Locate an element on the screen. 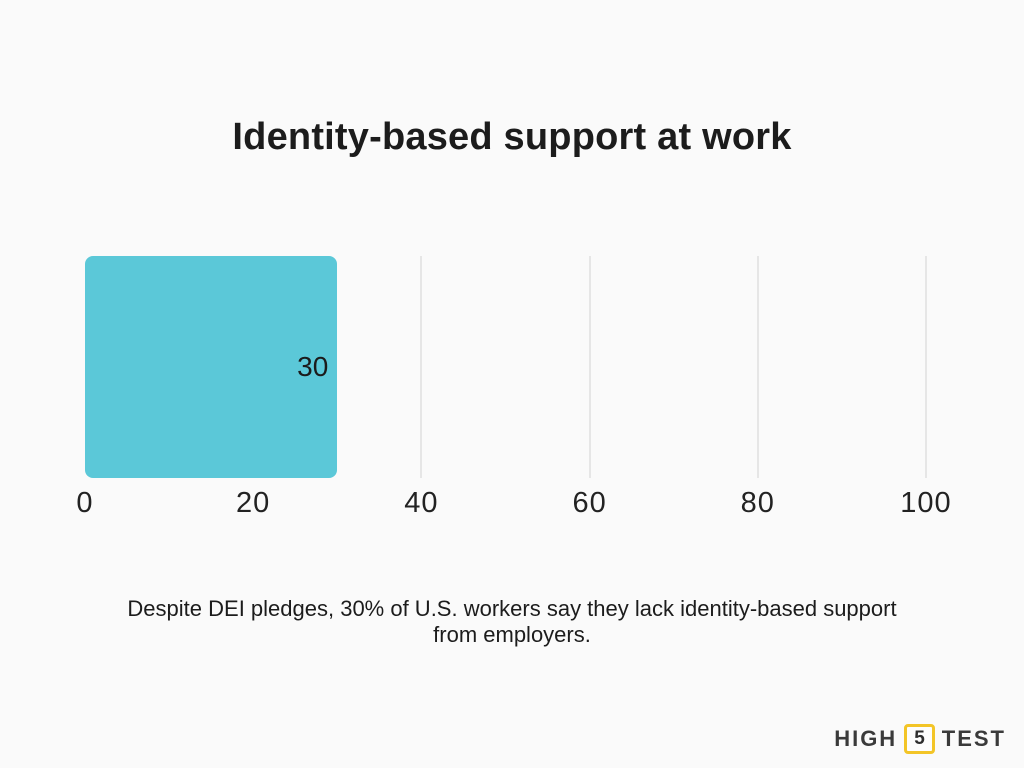 The image size is (1024, 768). logo-text-test: TEST is located at coordinates (973, 738).